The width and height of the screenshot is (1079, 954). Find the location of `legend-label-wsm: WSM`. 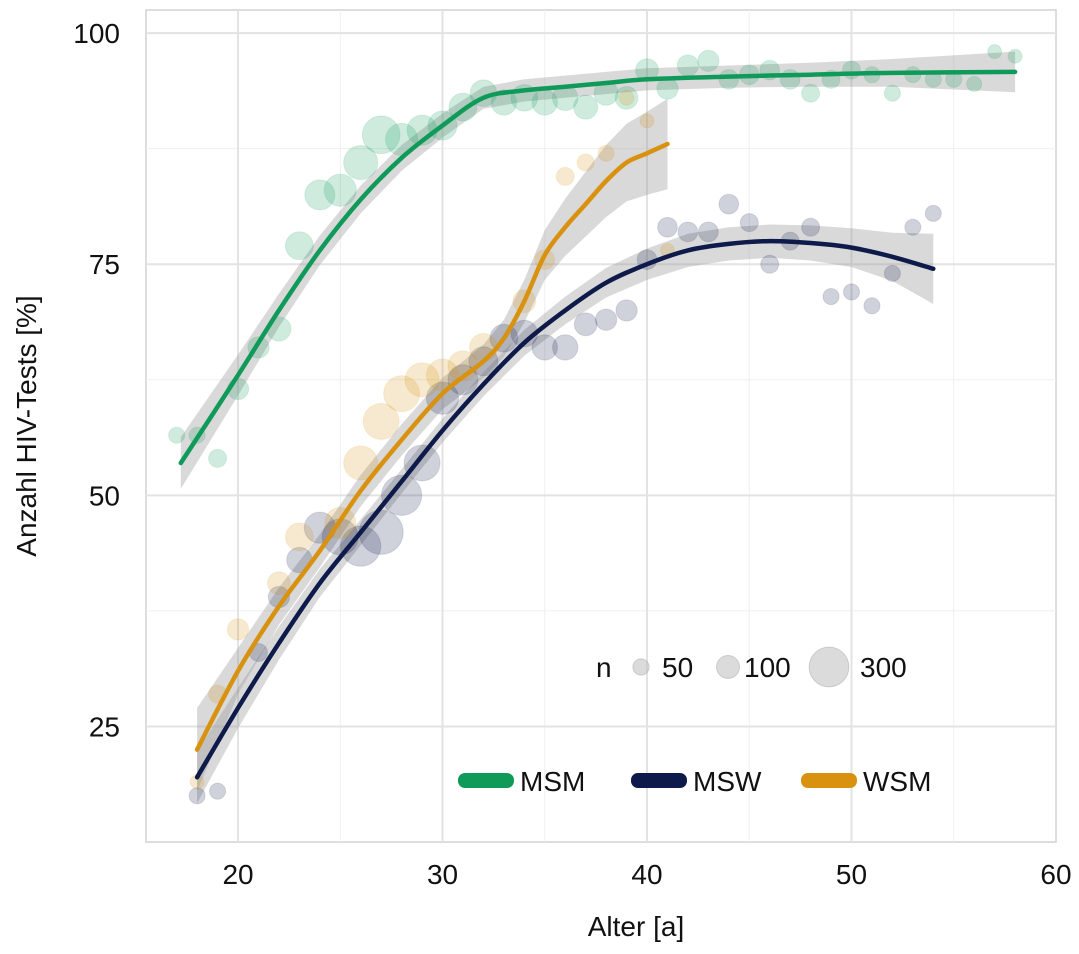

legend-label-wsm: WSM is located at coordinates (897, 781).